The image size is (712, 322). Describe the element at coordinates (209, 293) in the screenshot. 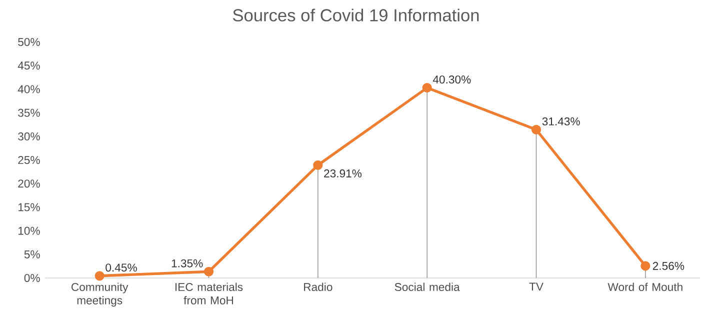

I see `x-tick-label: IEC materials from MoH` at that location.